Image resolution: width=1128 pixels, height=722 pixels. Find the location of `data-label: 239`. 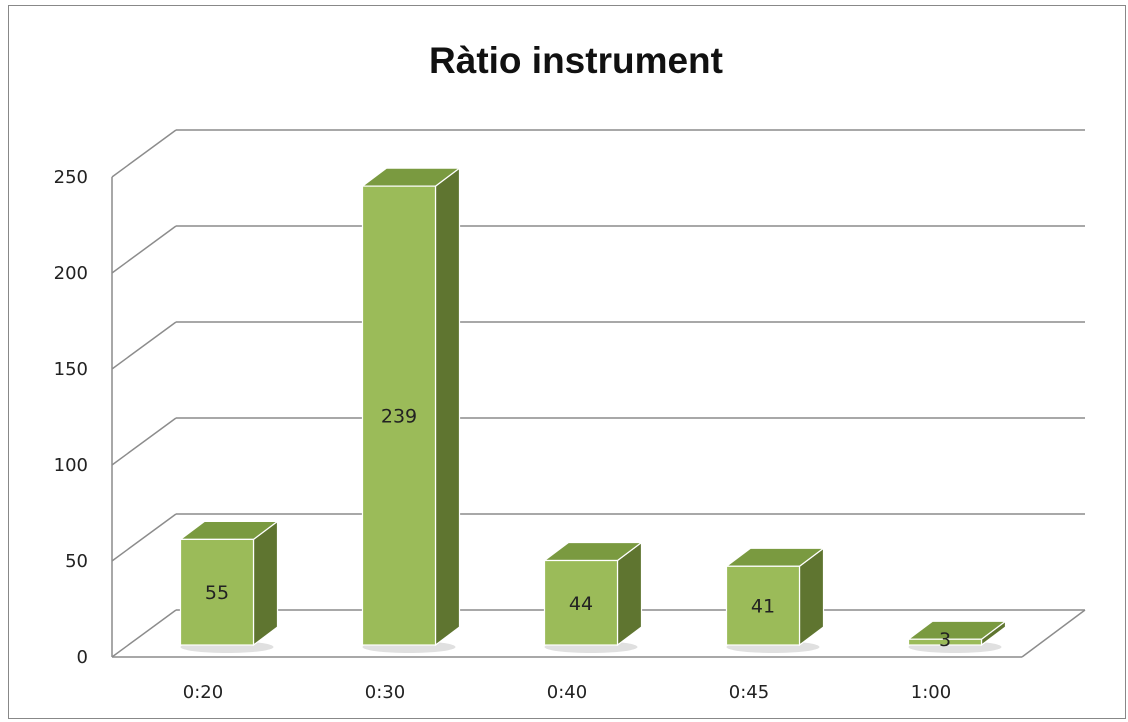

data-label: 239 is located at coordinates (399, 417).